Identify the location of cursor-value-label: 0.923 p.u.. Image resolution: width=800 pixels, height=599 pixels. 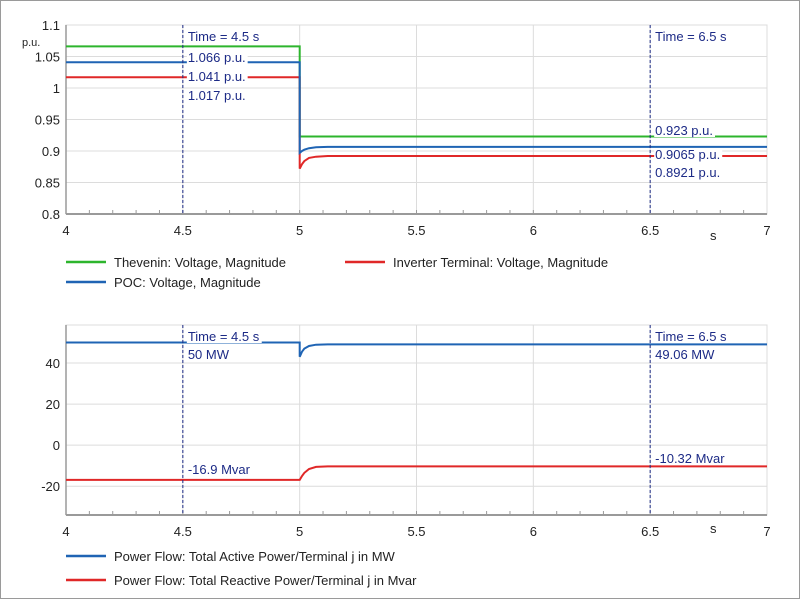
(684, 130).